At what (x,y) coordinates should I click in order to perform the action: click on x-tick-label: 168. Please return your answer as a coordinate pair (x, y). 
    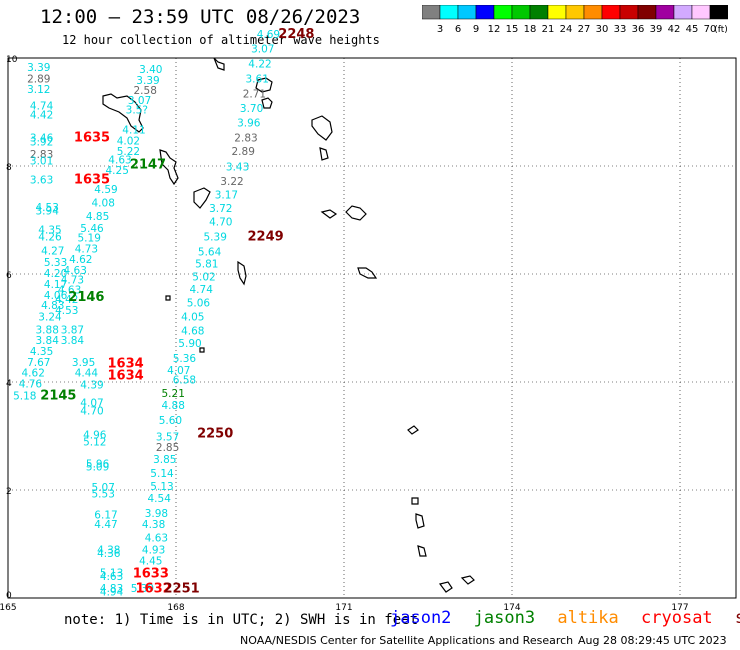
    Looking at the image, I should click on (175, 608).